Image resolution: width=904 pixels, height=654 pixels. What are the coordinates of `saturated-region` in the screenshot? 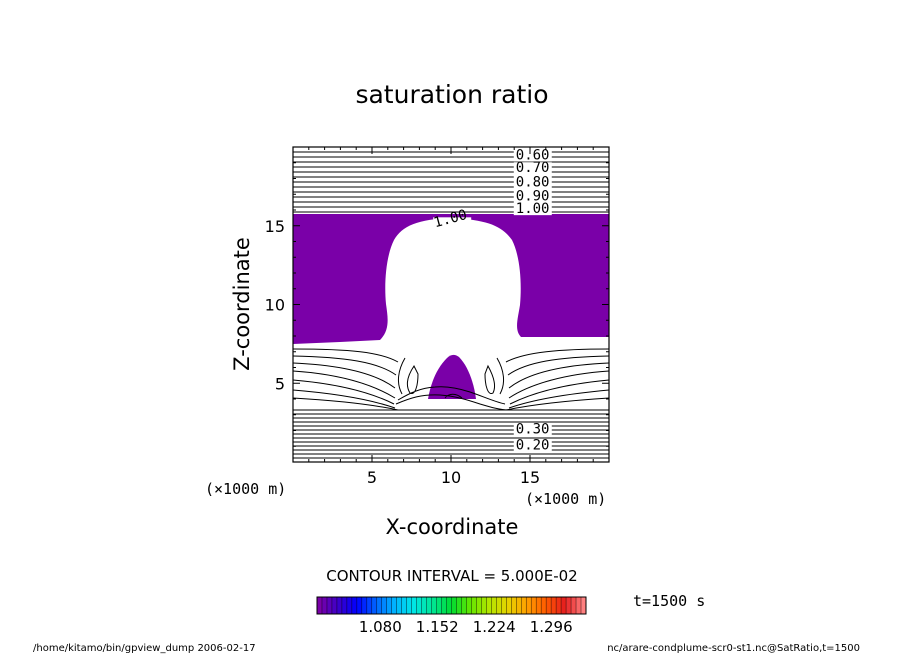 It's located at (451, 279).